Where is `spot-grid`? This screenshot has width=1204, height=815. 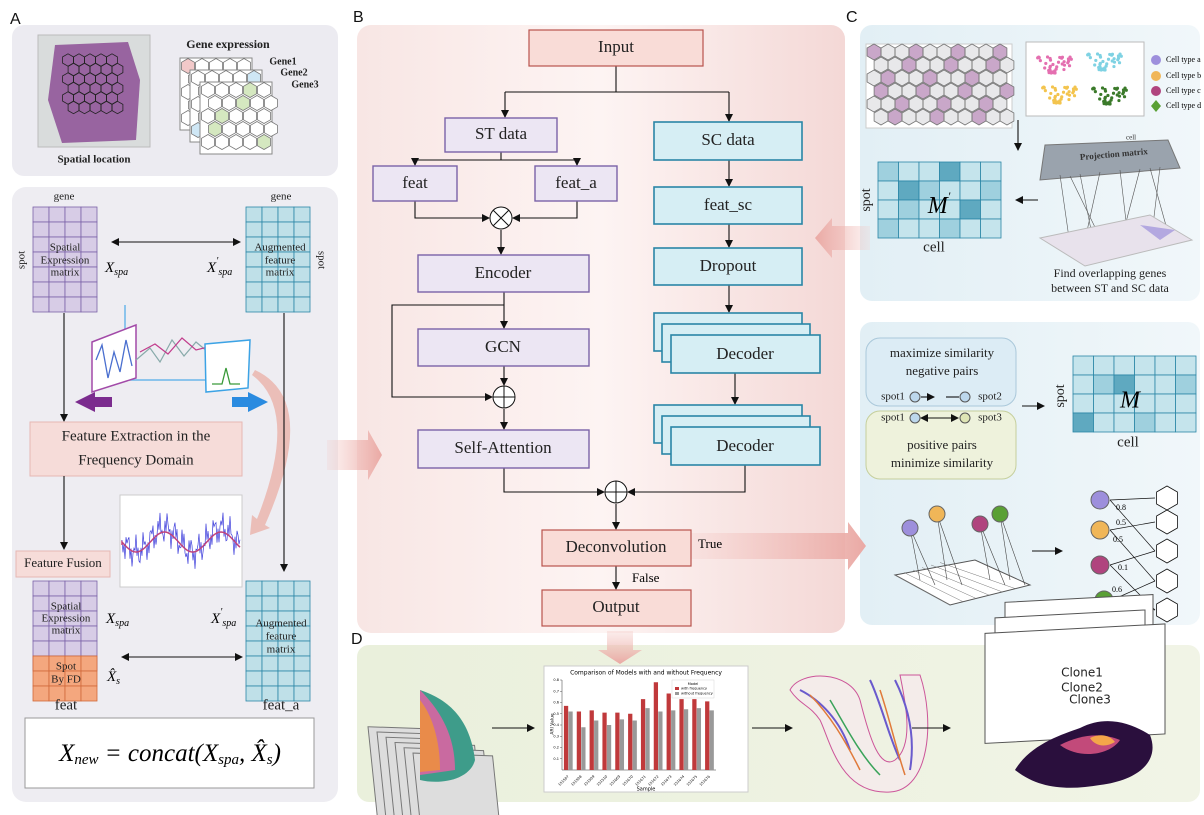
spot-grid is located at coordinates (940, 84).